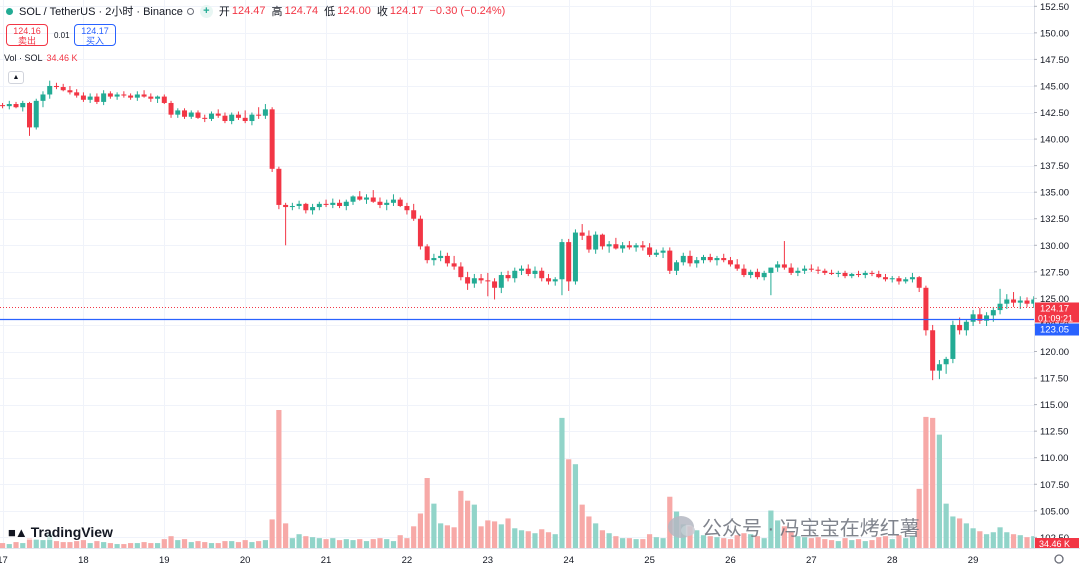  What do you see at coordinates (18, 532) in the screenshot?
I see `tradingview-mark-icon: ■▲` at bounding box center [18, 532].